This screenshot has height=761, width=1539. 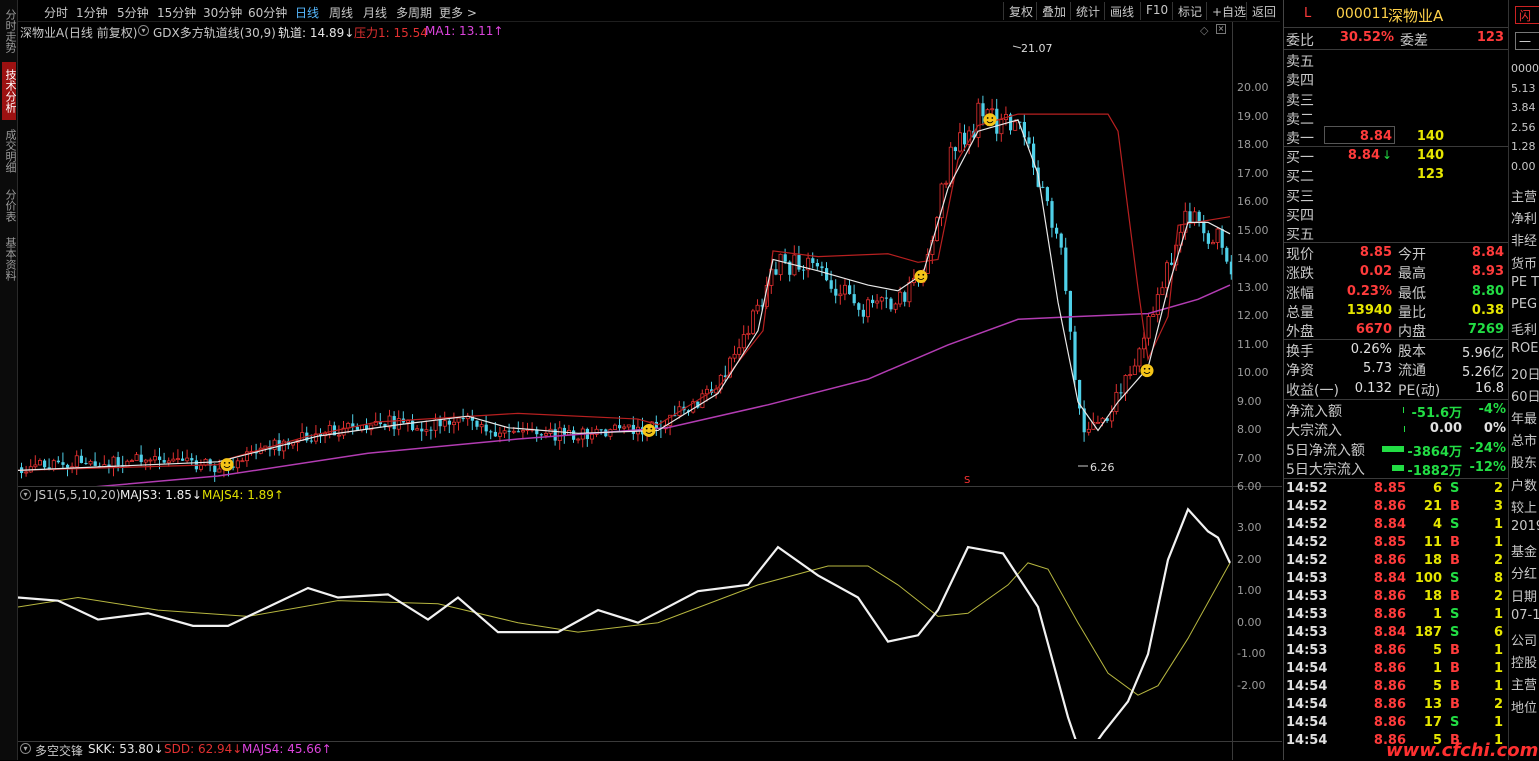 I want to click on period-tab-60min: 60分钟, so click(x=268, y=13).